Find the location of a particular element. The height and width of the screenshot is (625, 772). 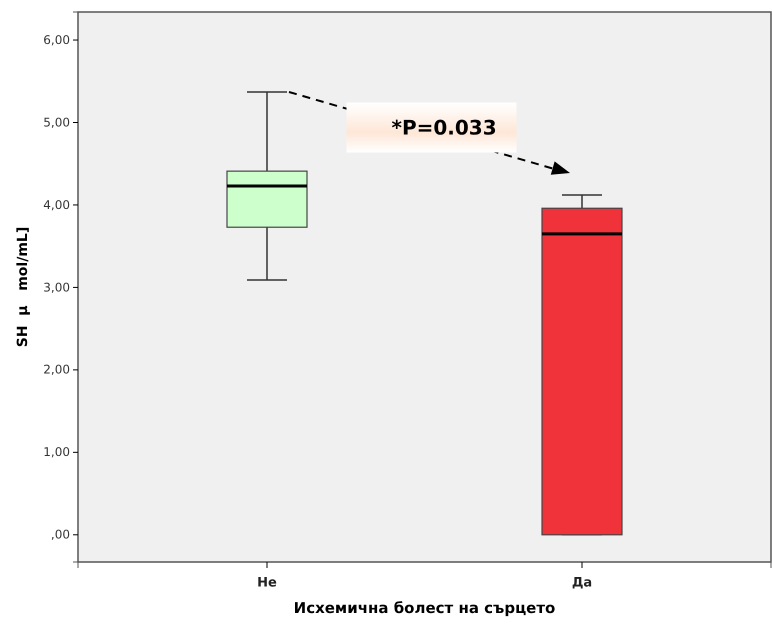

annotation: *P=0.033 is located at coordinates (444, 128).